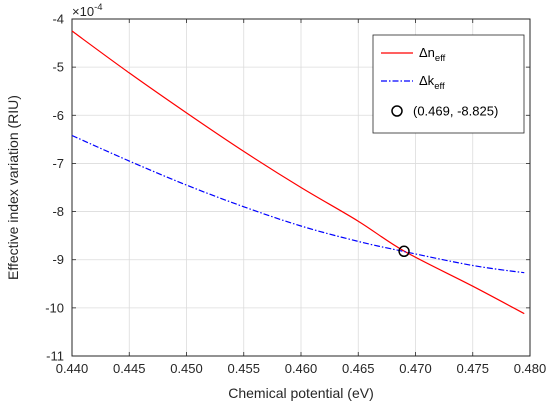 The width and height of the screenshot is (550, 409). I want to click on x-tick-label: 0.455, so click(243, 368).